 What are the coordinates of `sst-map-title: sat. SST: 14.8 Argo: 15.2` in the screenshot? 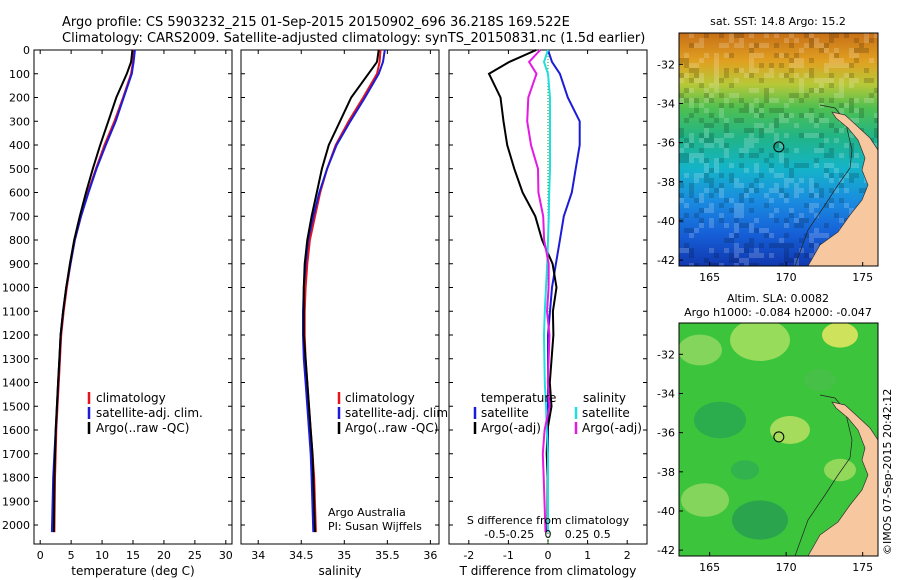 It's located at (778, 21).